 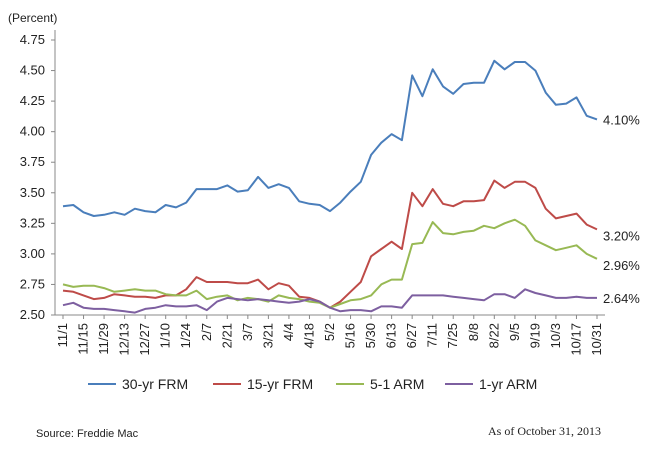 What do you see at coordinates (555, 335) in the screenshot?
I see `x-tick-label: 10/3` at bounding box center [555, 335].